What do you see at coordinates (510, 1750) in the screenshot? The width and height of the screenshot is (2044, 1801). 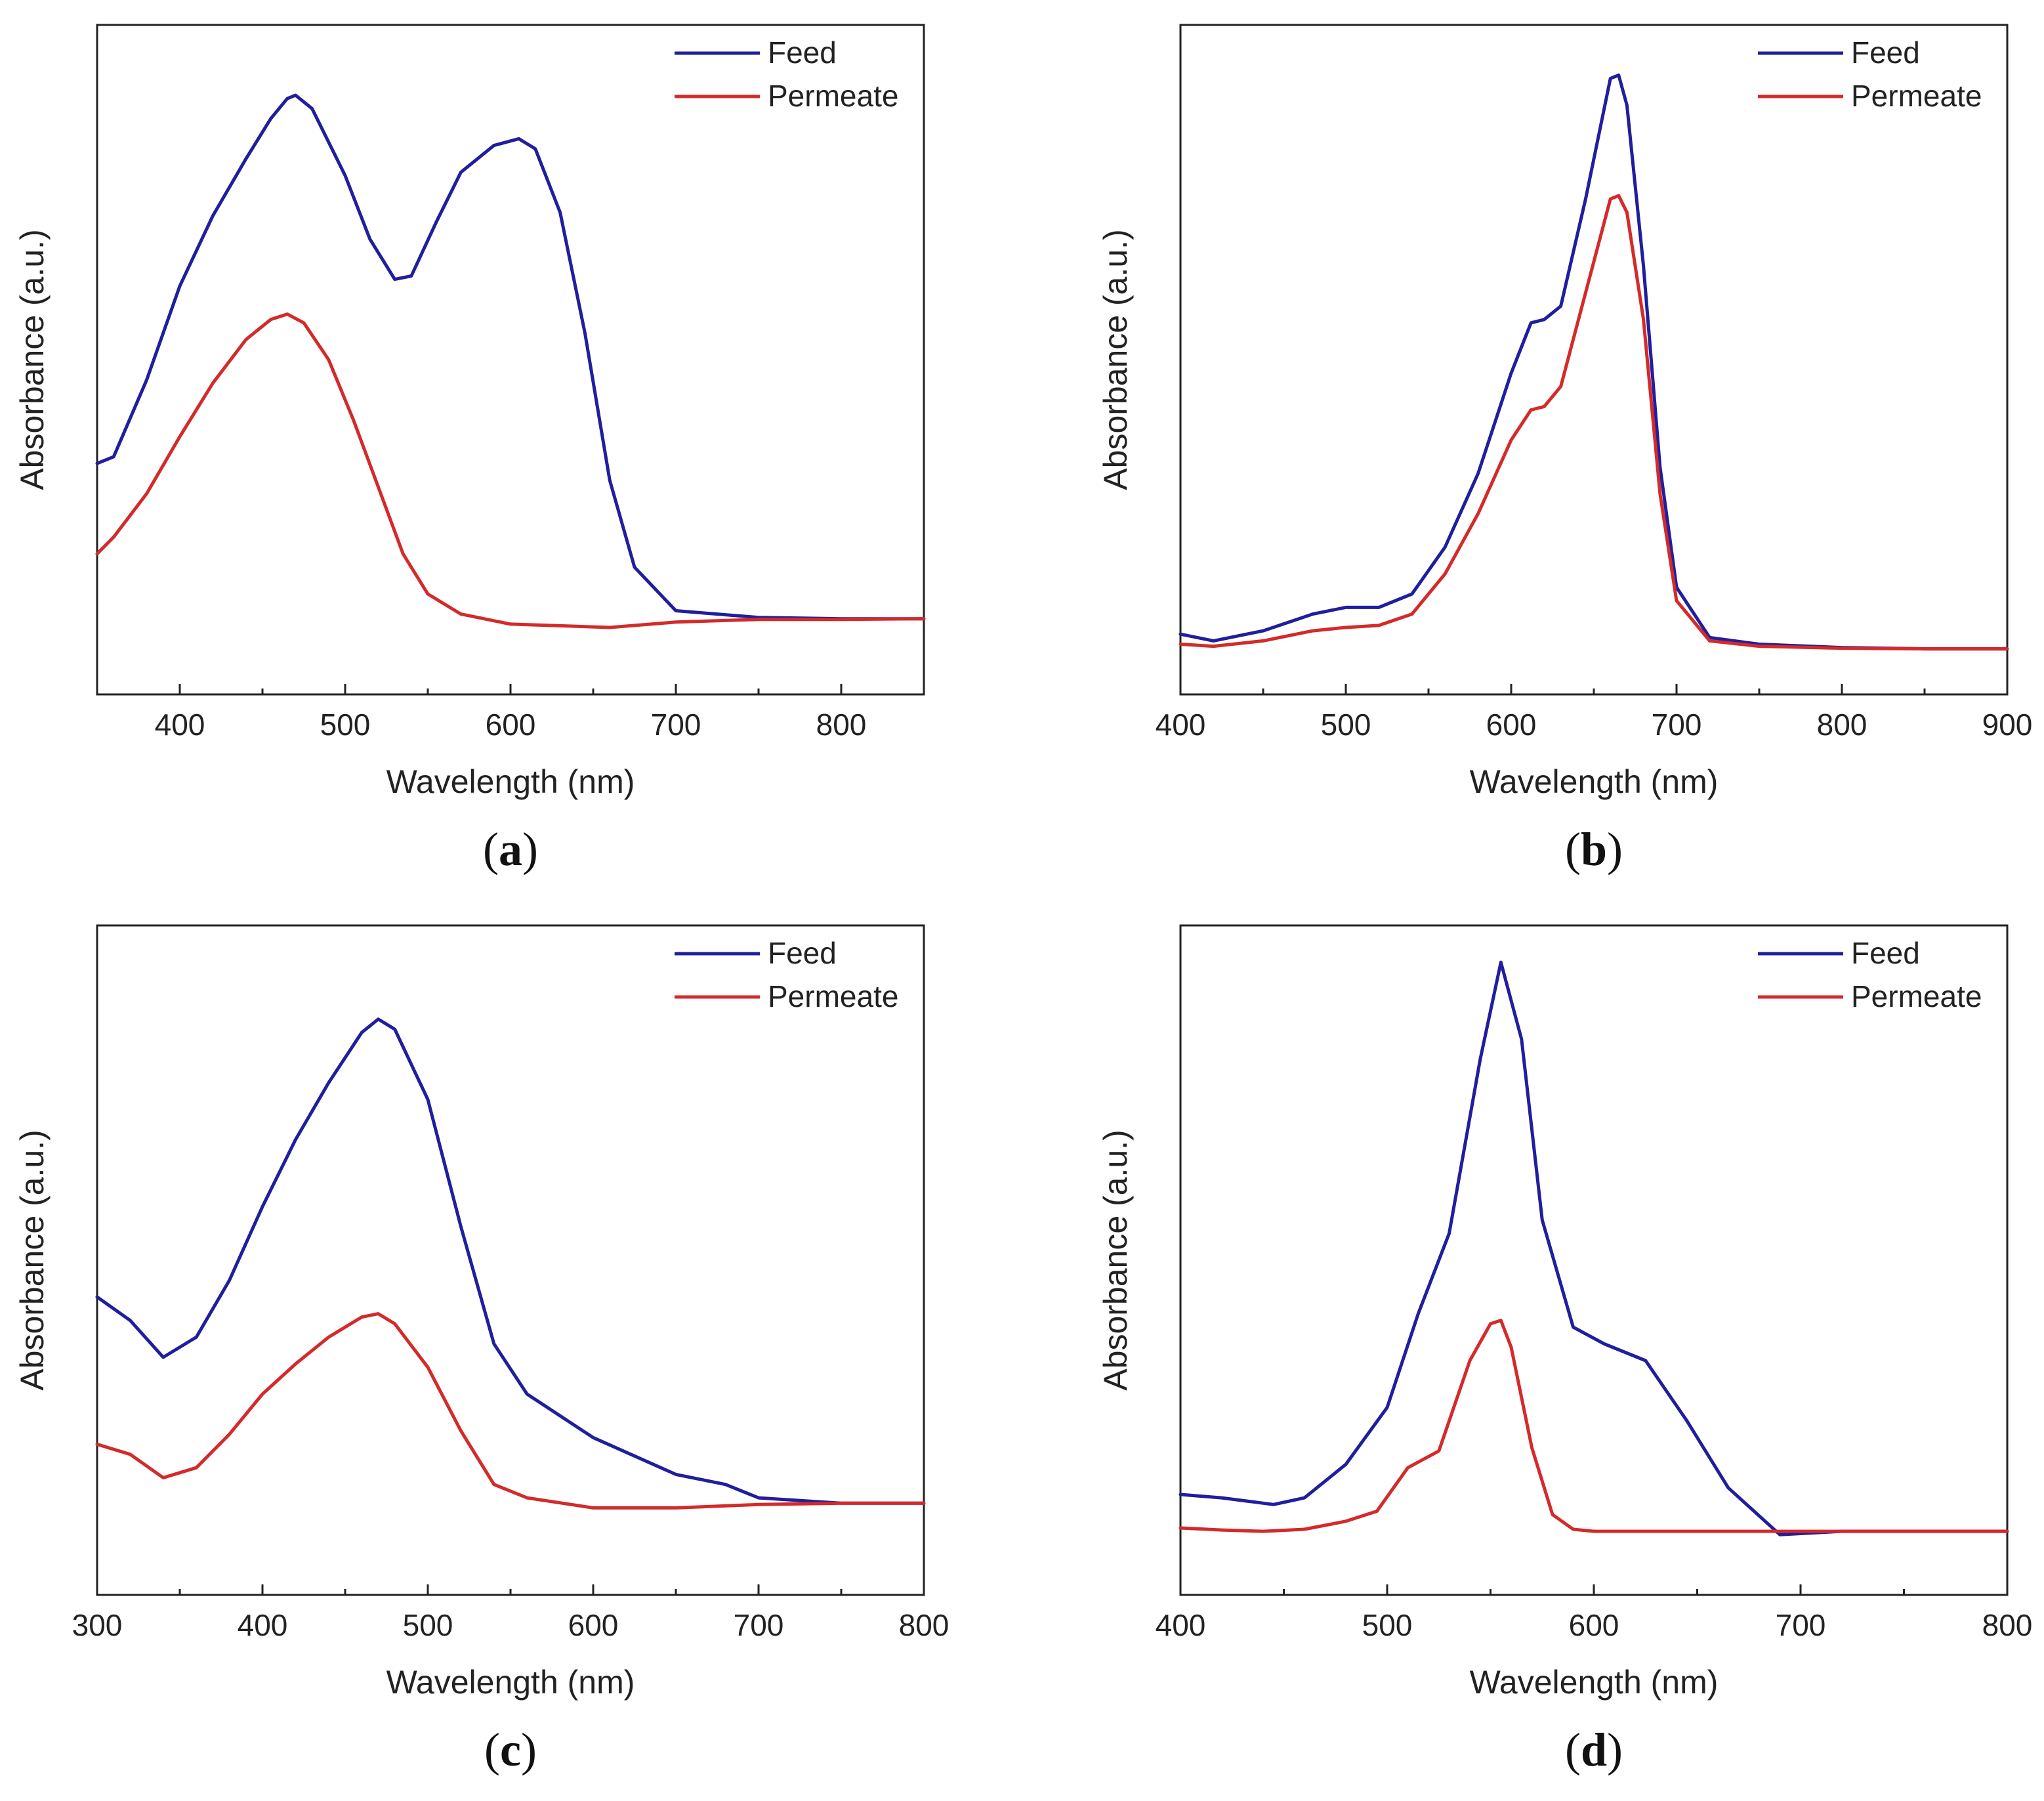 I see `panel-caption: (c)` at bounding box center [510, 1750].